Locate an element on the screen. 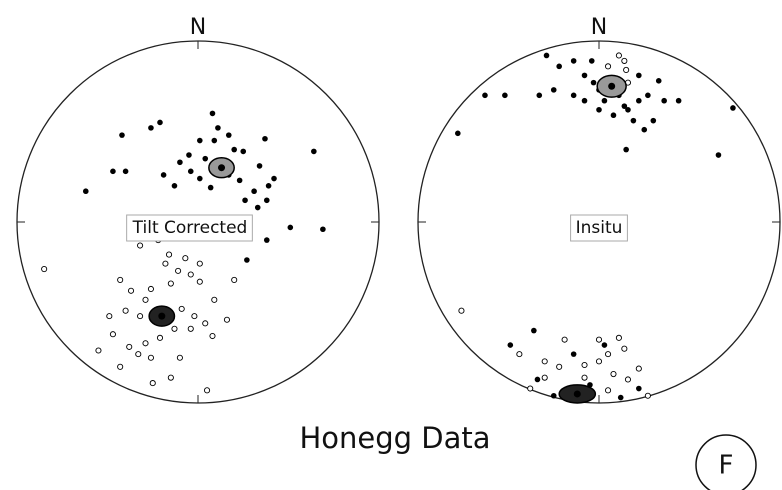 The image size is (782, 490). panel-badge is located at coordinates (726, 462).